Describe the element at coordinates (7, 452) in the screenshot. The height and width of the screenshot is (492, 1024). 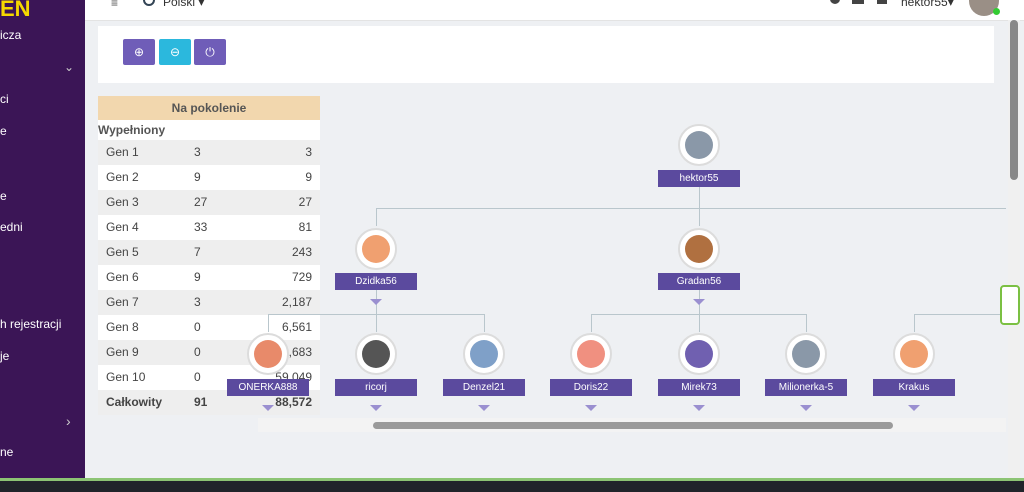
I see `sidebar-item: ne` at that location.